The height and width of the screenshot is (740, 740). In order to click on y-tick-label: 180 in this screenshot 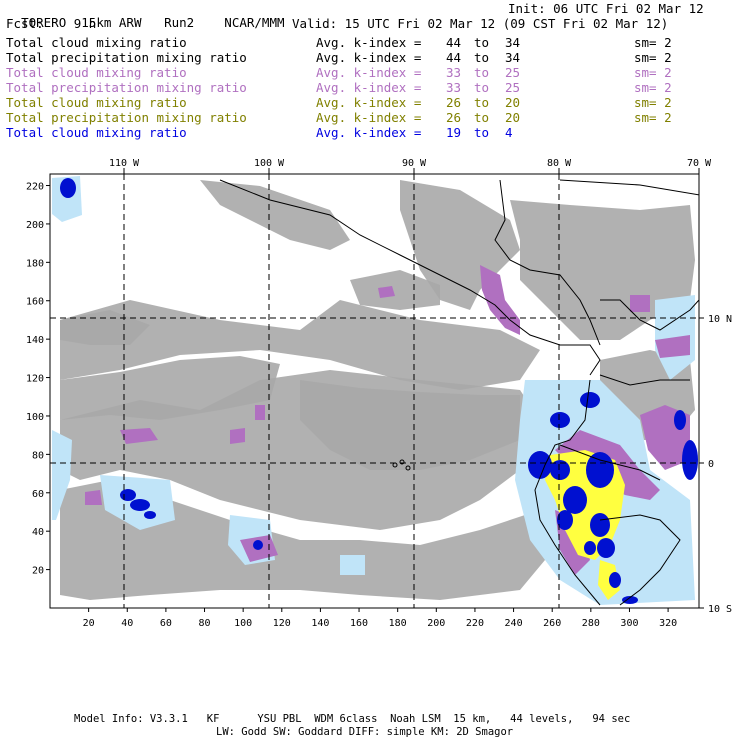, I will do `click(35, 263)`.